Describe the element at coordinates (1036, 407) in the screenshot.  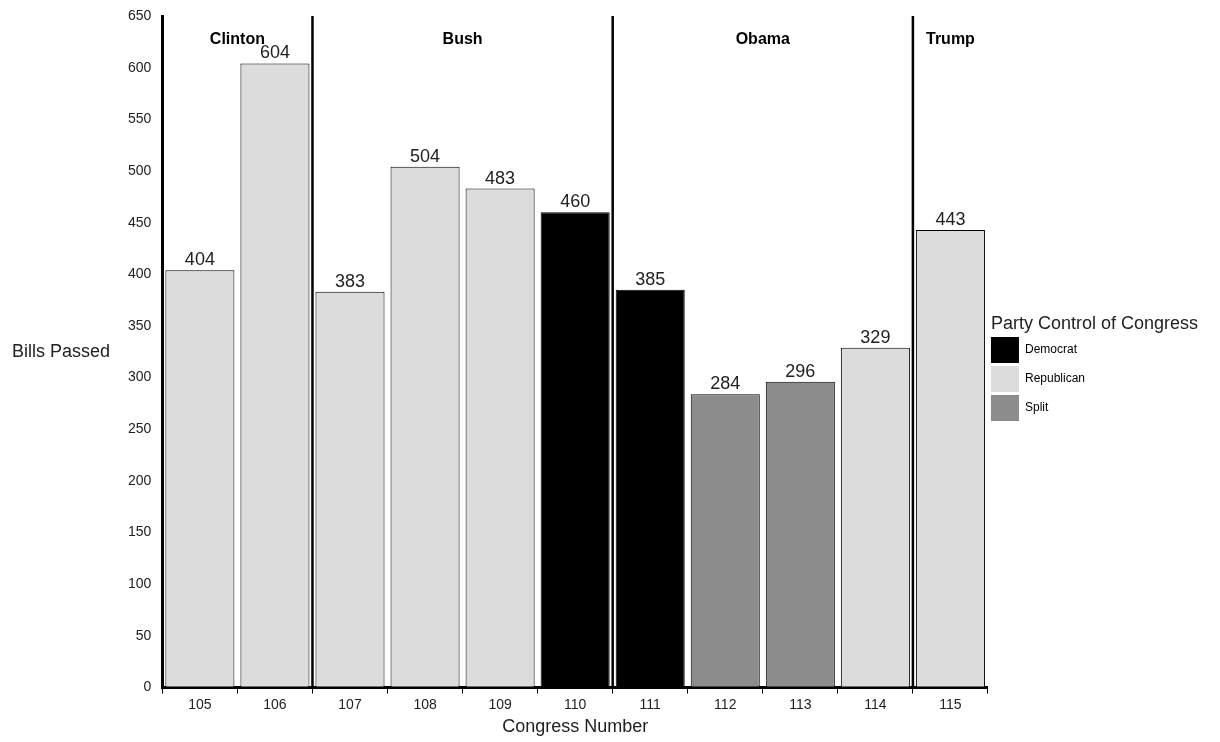
I see `legend-label: Split` at that location.